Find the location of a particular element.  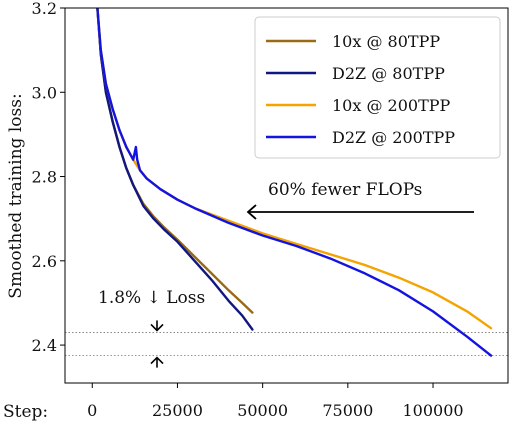

loss-arrow-top-head is located at coordinates (157, 327).